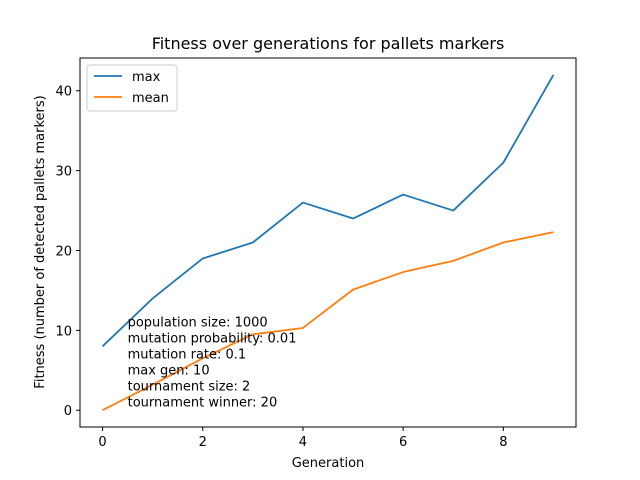 The width and height of the screenshot is (640, 480). I want to click on y-axis: 0 10 20 30 40, so click(67, 252).